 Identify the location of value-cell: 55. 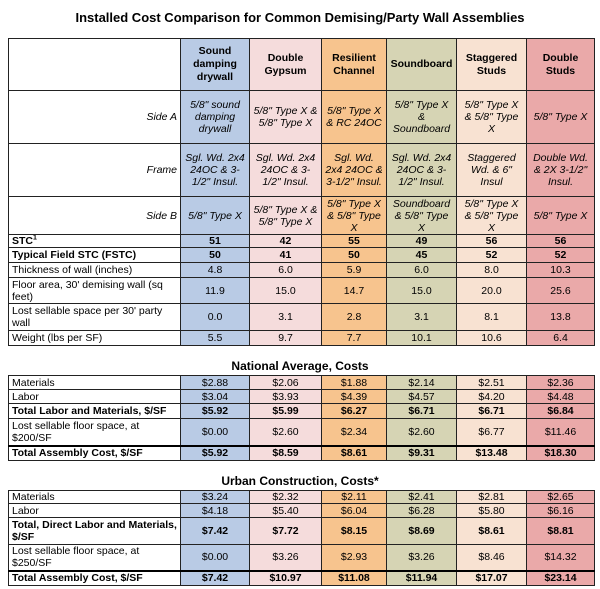
(354, 241).